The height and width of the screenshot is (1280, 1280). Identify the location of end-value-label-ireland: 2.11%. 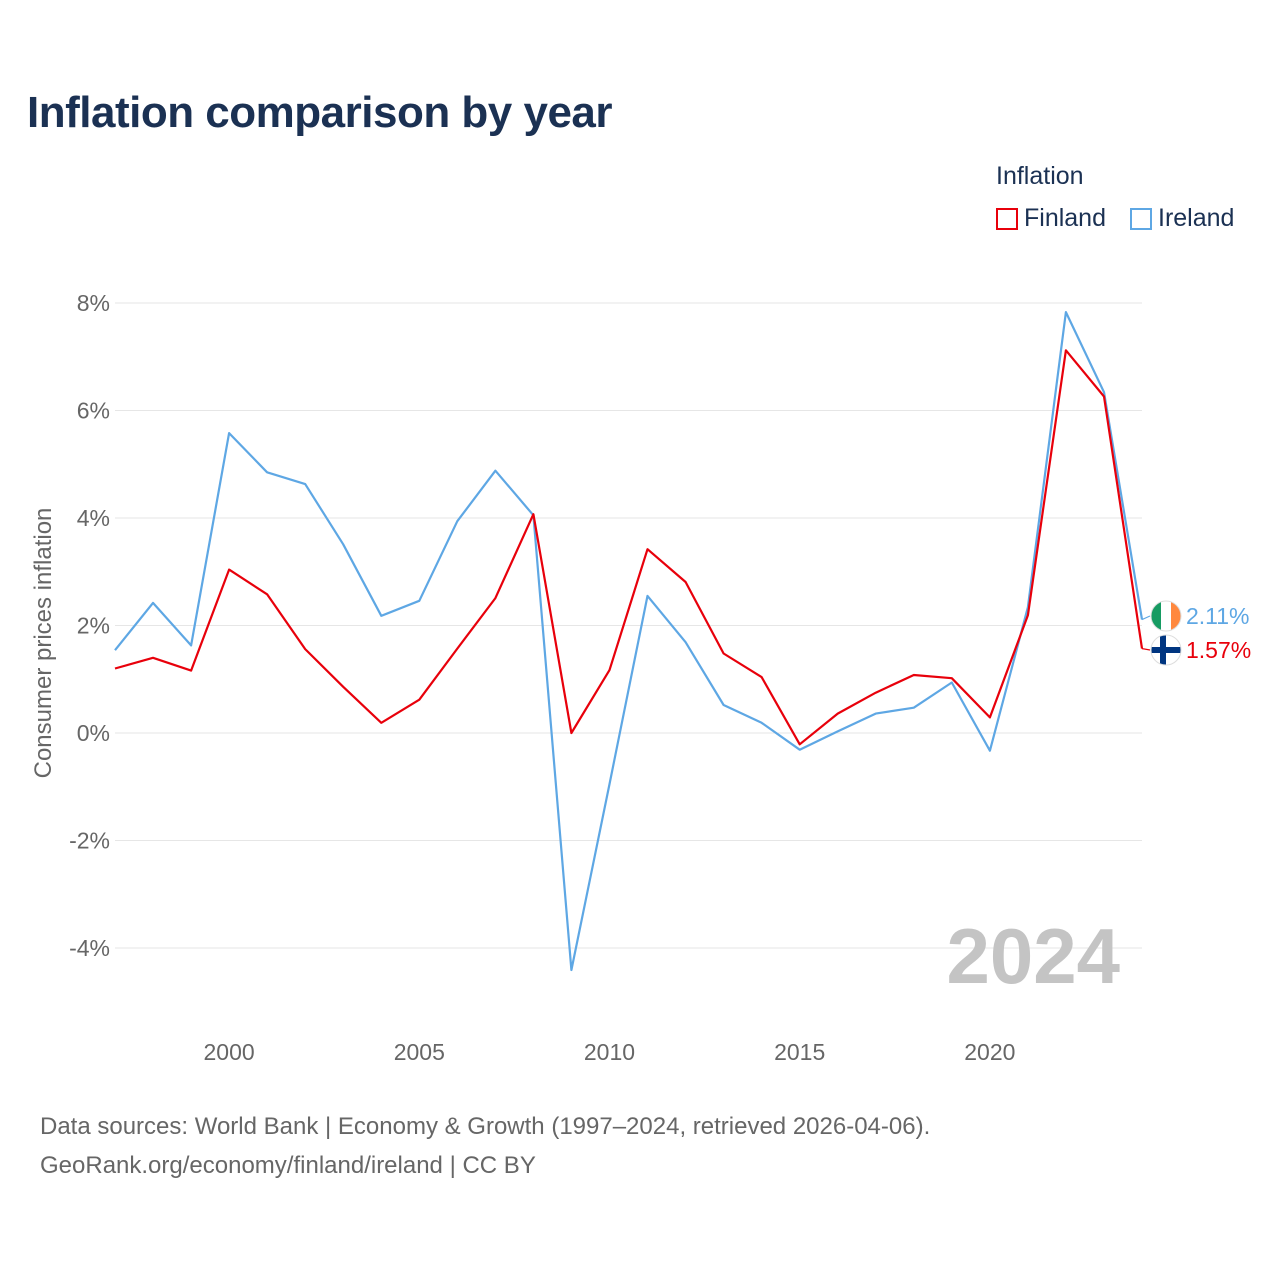
(1218, 616).